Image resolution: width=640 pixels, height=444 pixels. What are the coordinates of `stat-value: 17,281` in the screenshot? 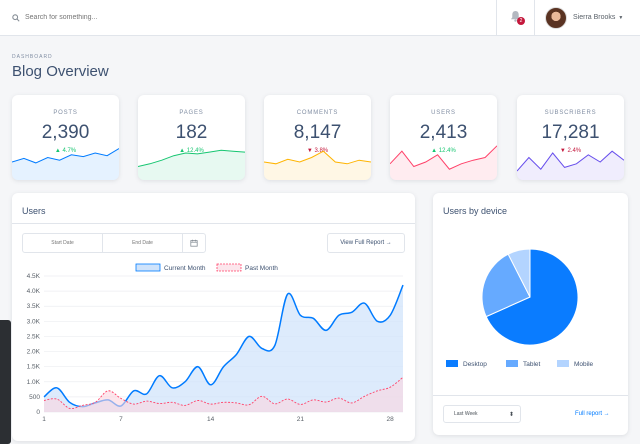 It's located at (570, 132).